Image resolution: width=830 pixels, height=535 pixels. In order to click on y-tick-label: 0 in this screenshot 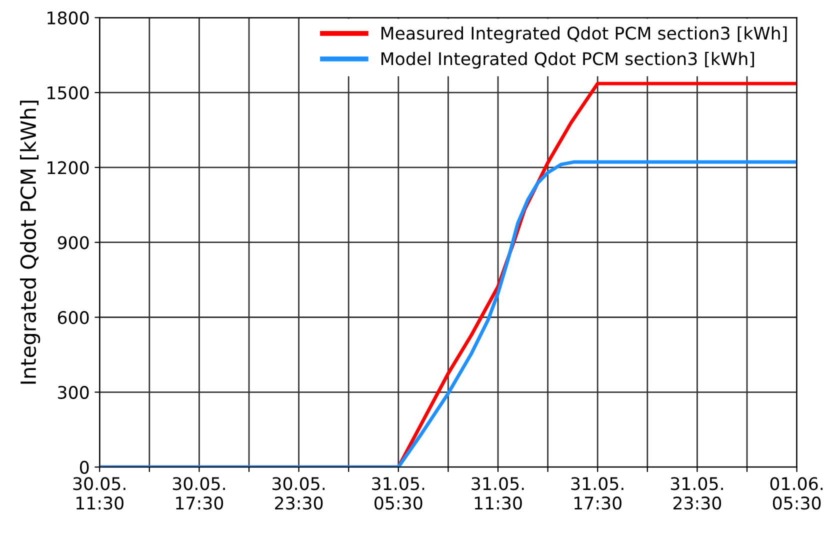, I will do `click(84, 467)`.